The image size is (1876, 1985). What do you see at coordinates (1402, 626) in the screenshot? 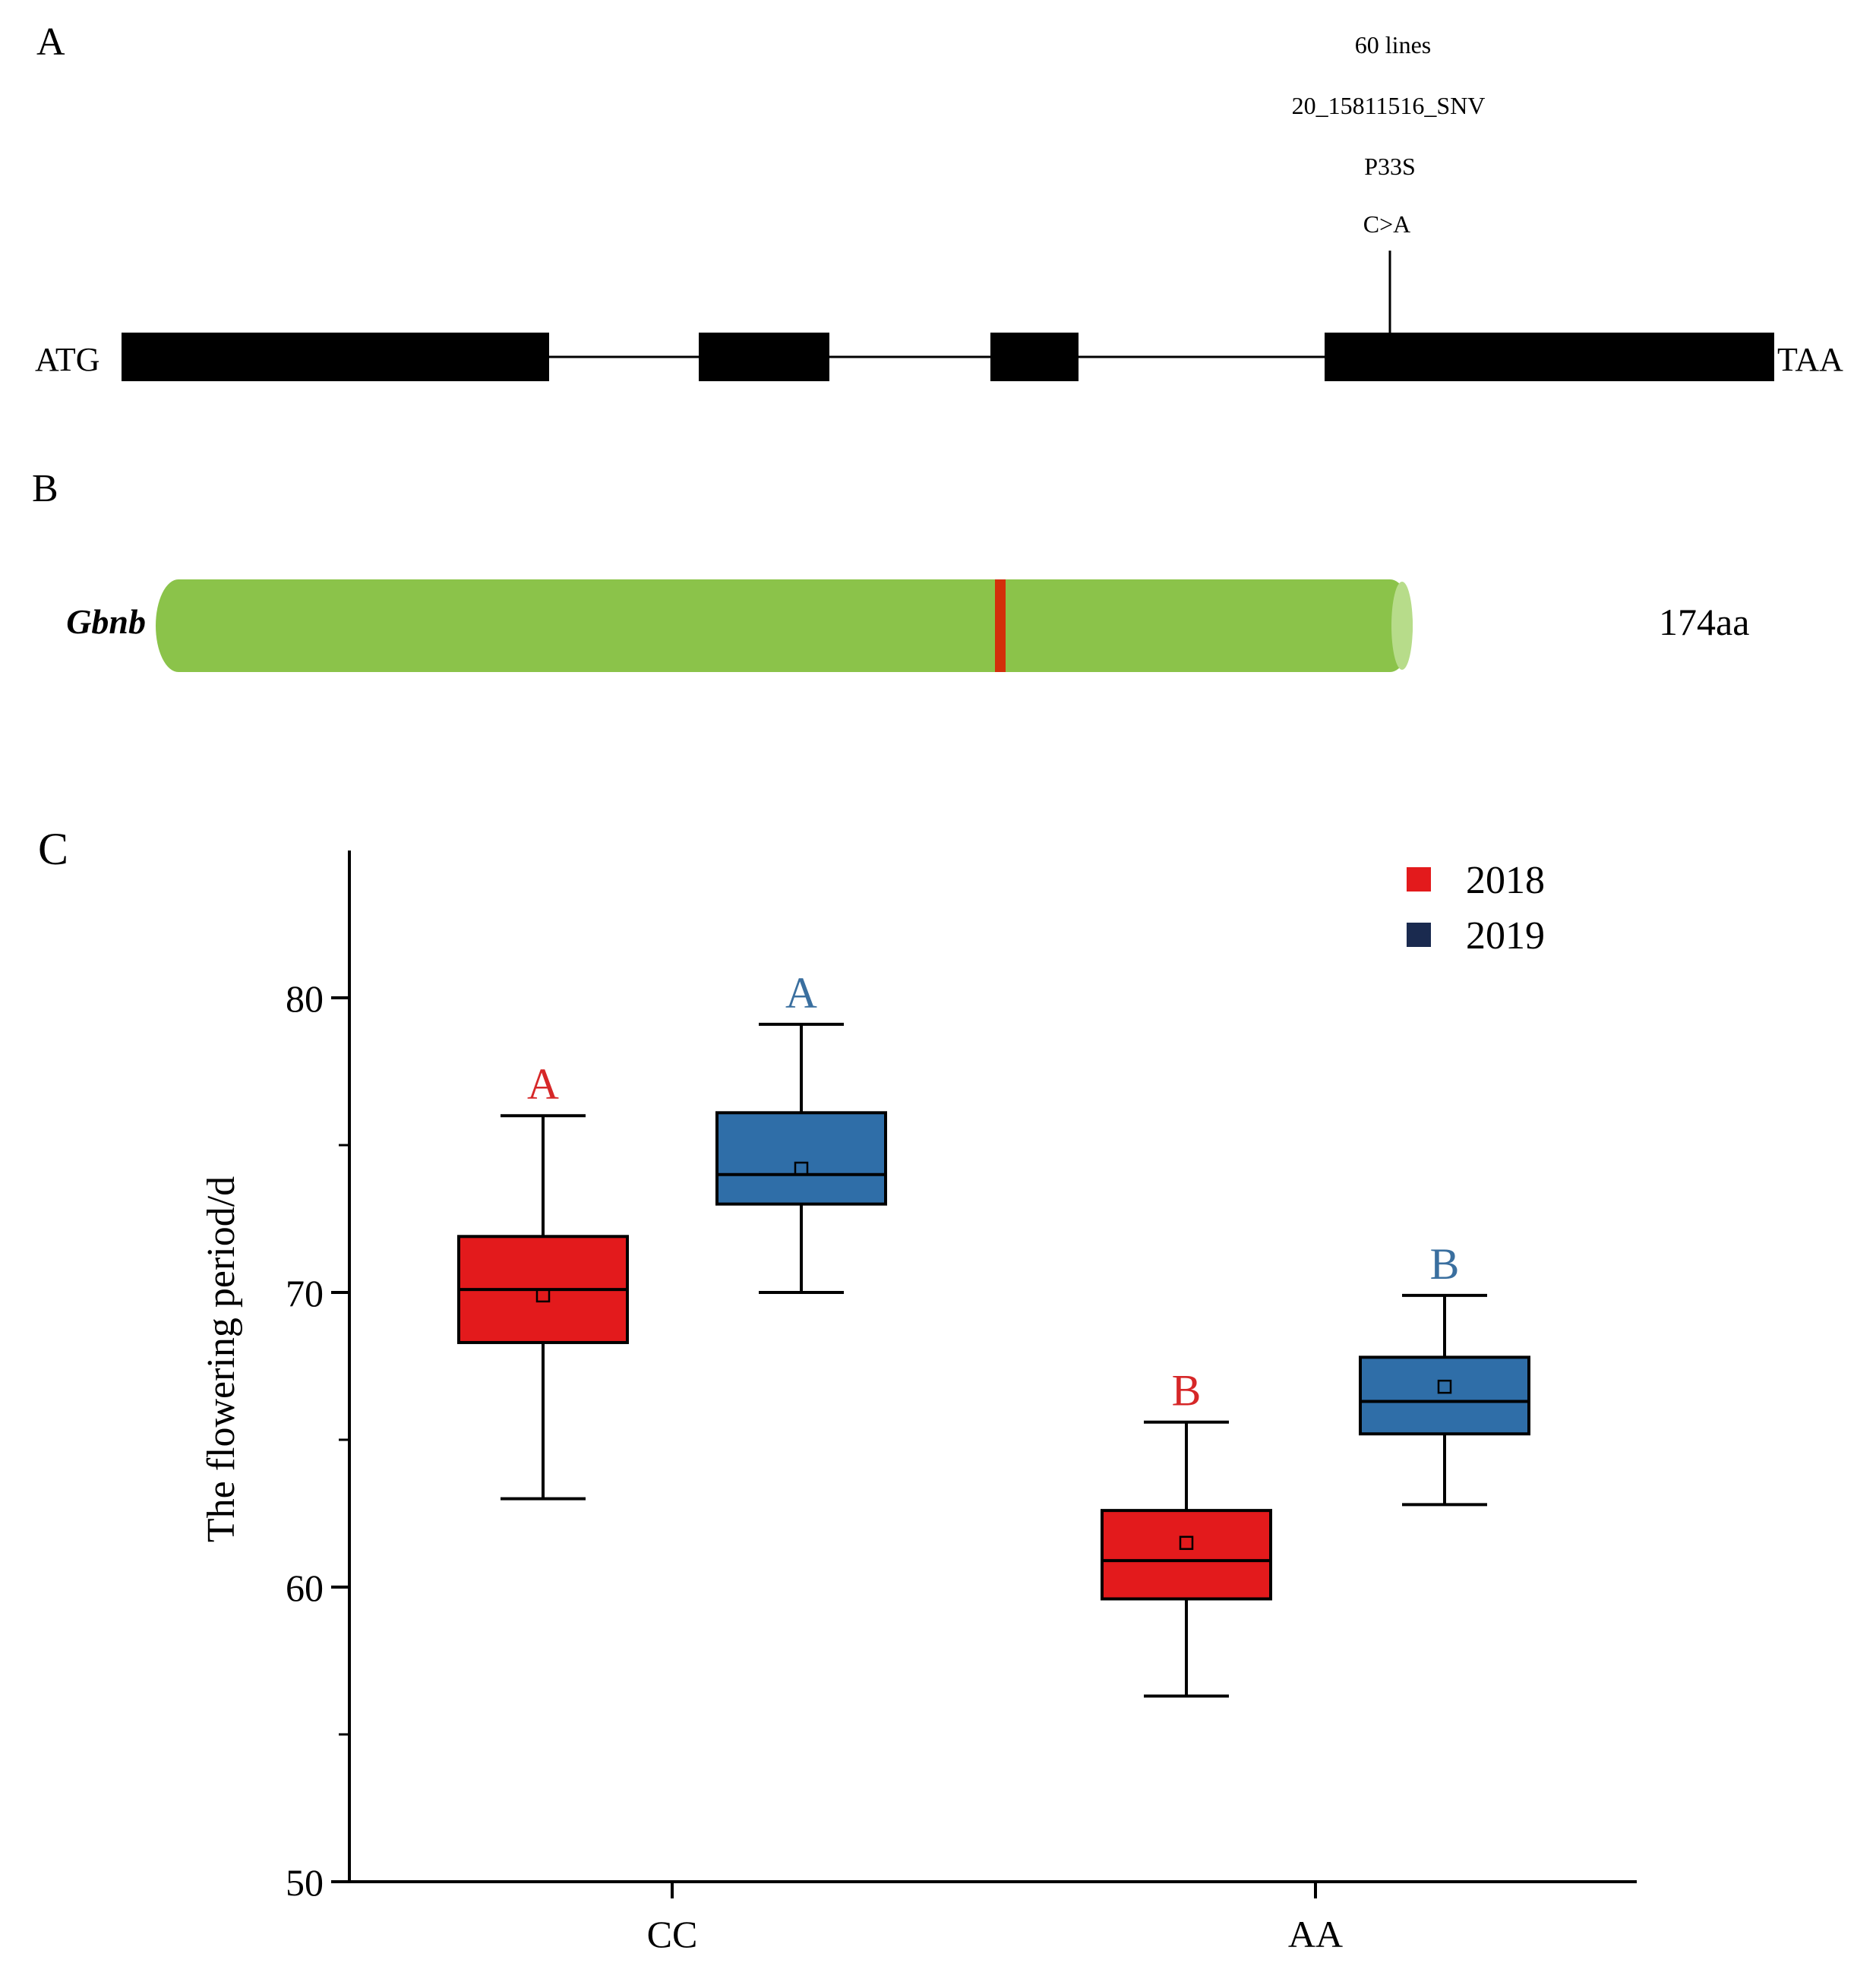
I see `protein-bar-end-cap` at bounding box center [1402, 626].